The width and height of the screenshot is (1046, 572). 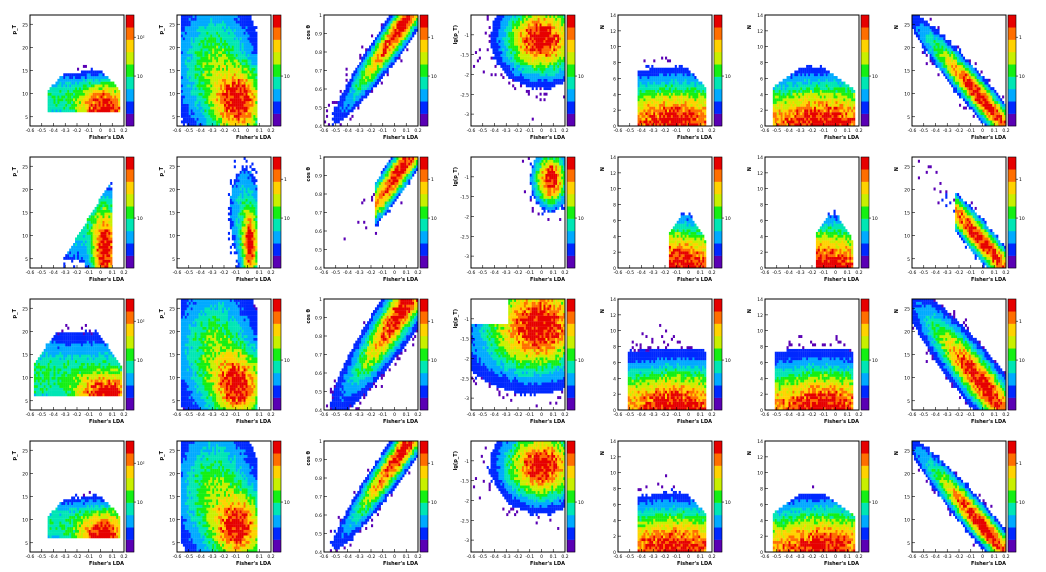 I want to click on y-tick-label: 0.5, so click(x=318, y=109).